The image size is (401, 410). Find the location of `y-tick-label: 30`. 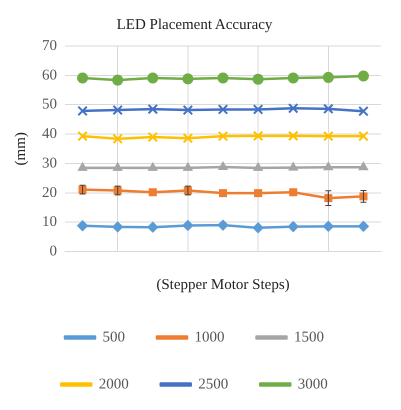

y-tick-label: 30 is located at coordinates (49, 163).